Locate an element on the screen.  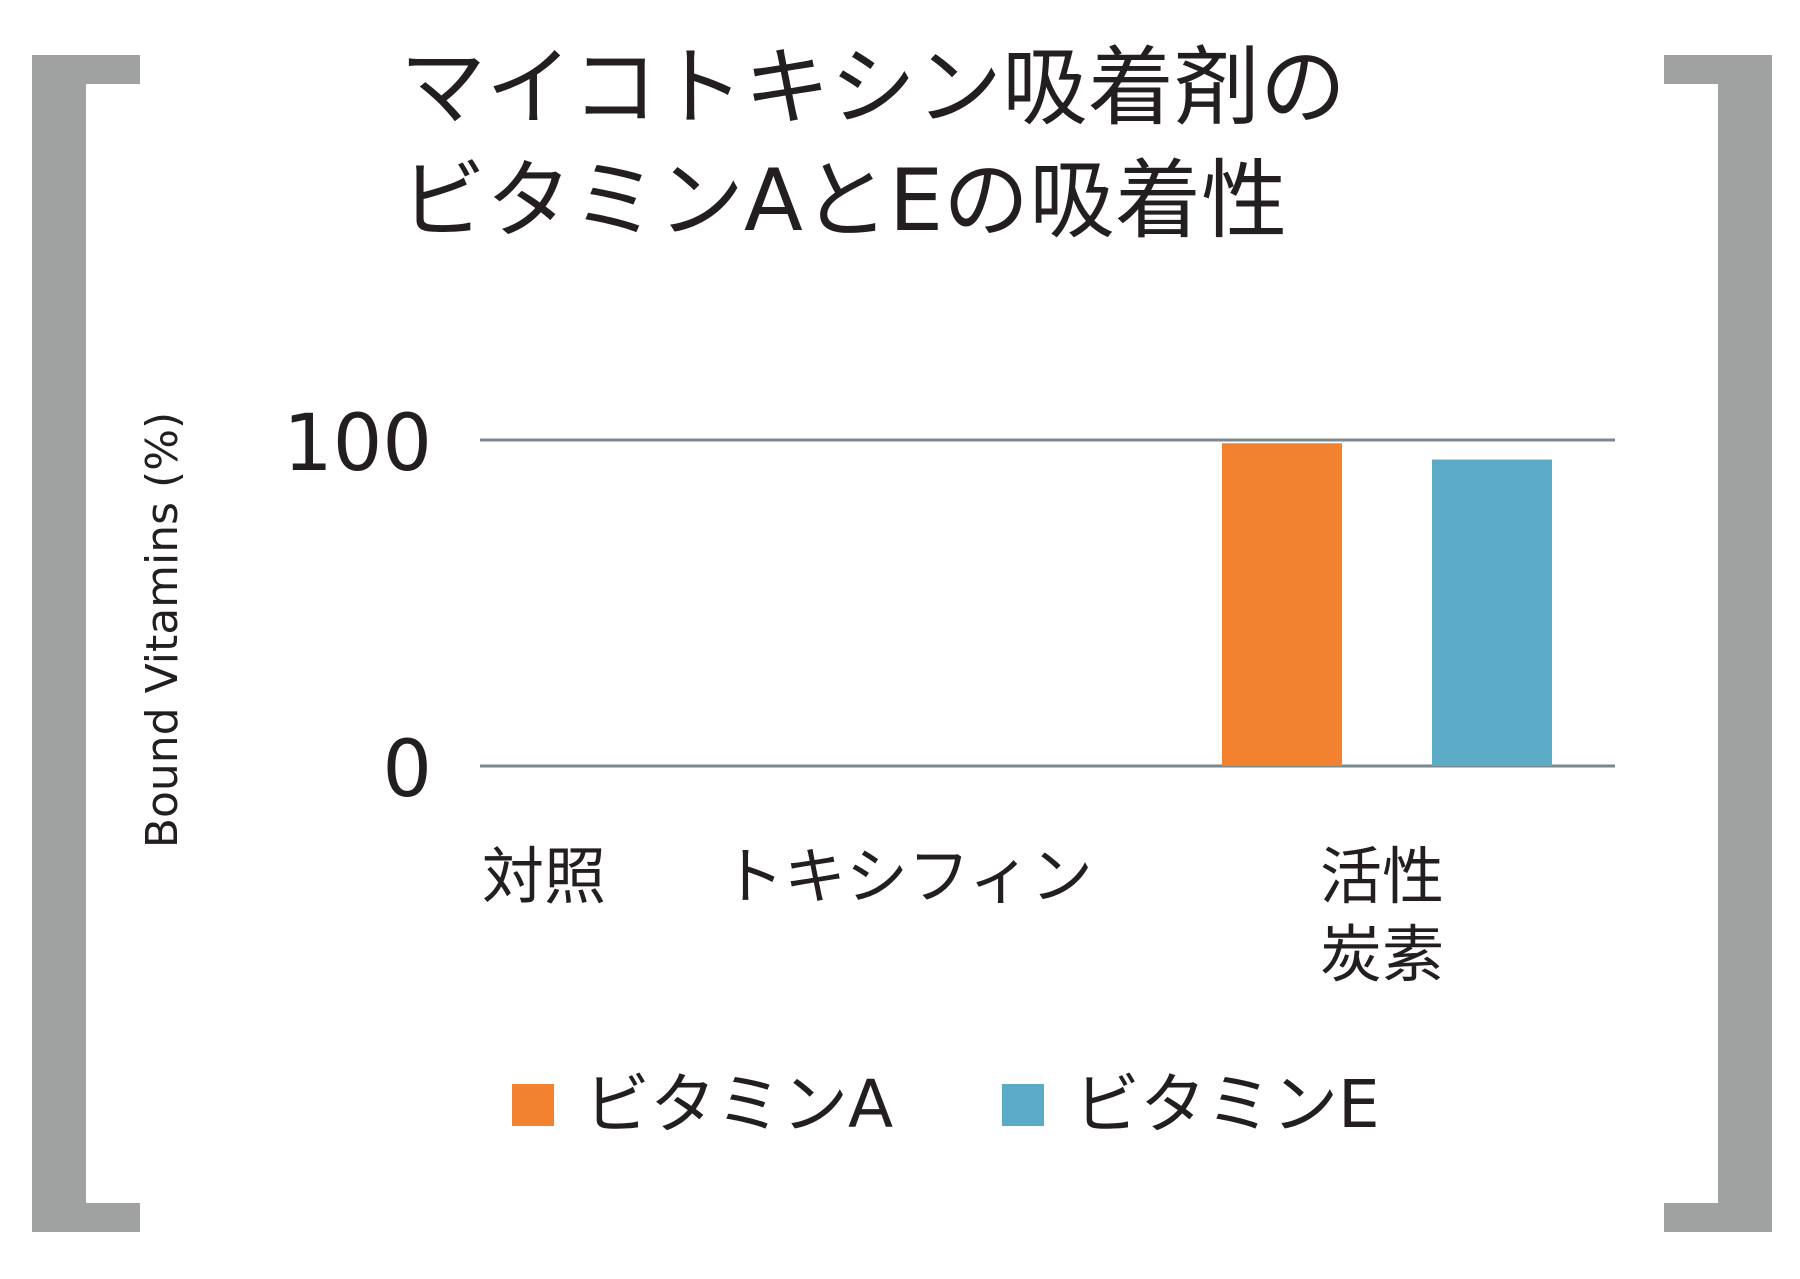
left-bracket is located at coordinates (86, 643).